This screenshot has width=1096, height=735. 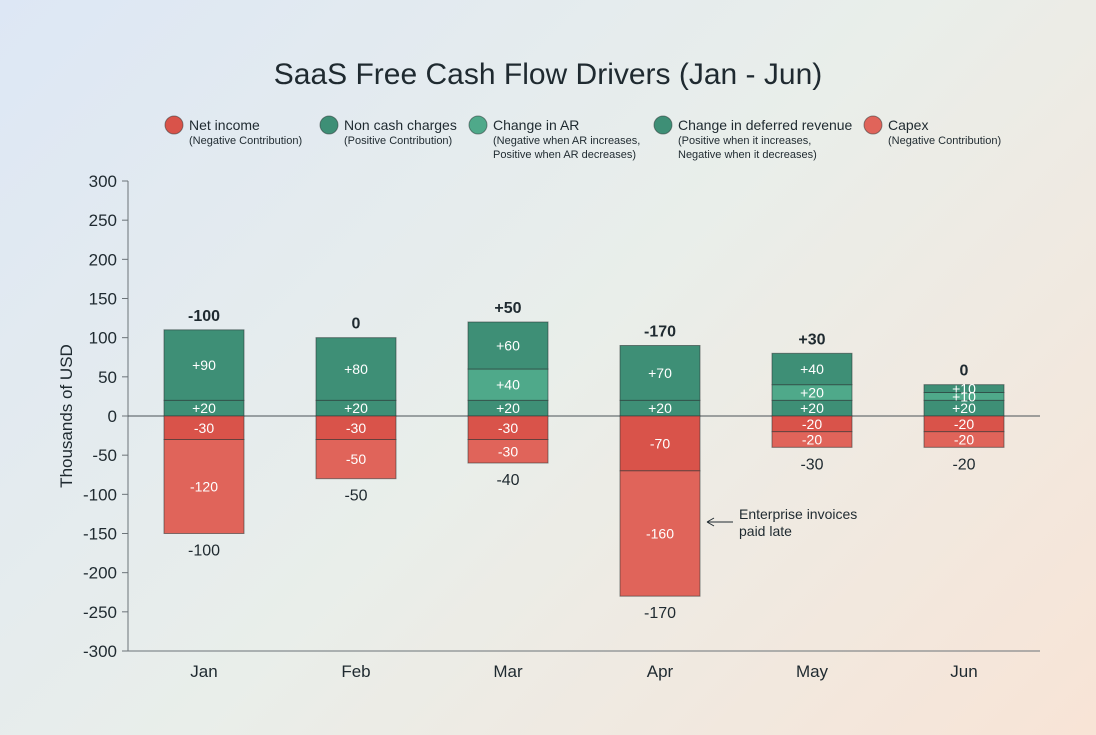 I want to click on legend-item: Non cash charges (Positive Contribution), so click(x=388, y=131).